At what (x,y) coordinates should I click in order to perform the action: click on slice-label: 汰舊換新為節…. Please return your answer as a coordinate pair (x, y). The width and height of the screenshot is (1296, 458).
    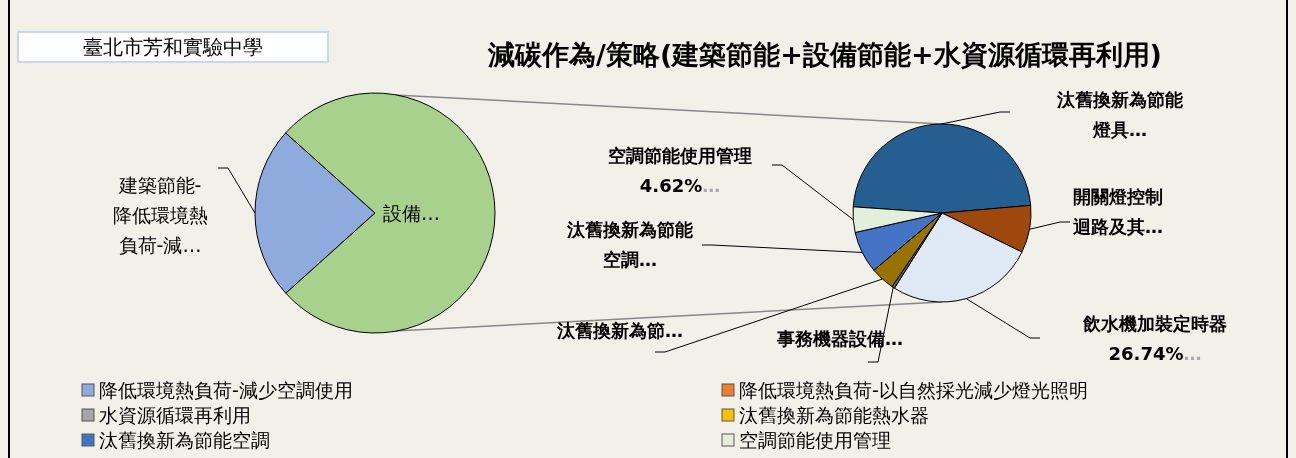
    Looking at the image, I should click on (619, 330).